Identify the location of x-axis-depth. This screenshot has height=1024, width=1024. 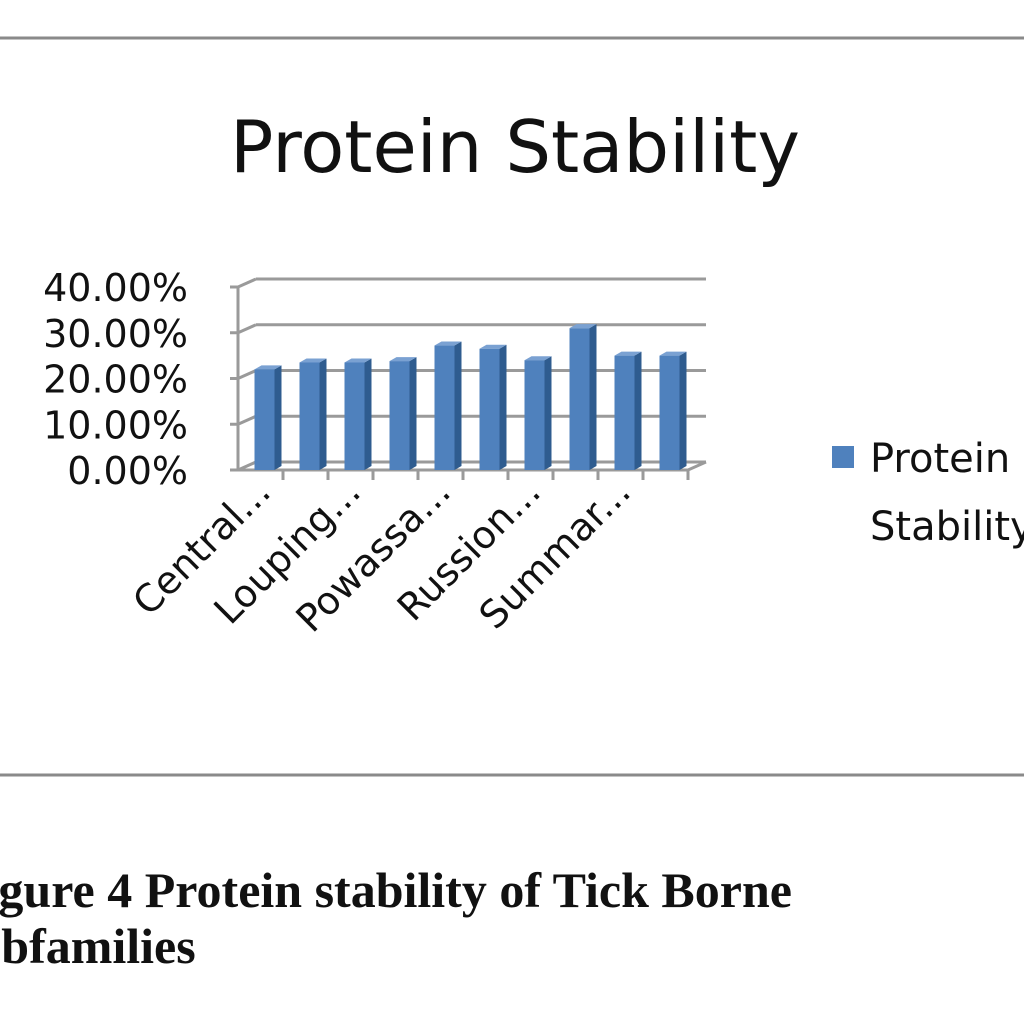
(697, 466).